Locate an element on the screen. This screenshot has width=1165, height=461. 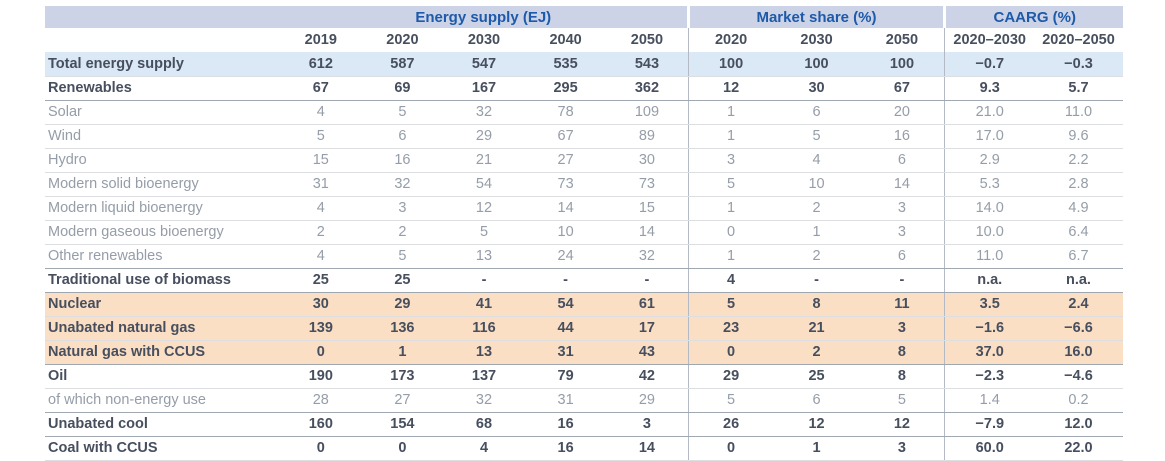
table-cell: 612 is located at coordinates (321, 64).